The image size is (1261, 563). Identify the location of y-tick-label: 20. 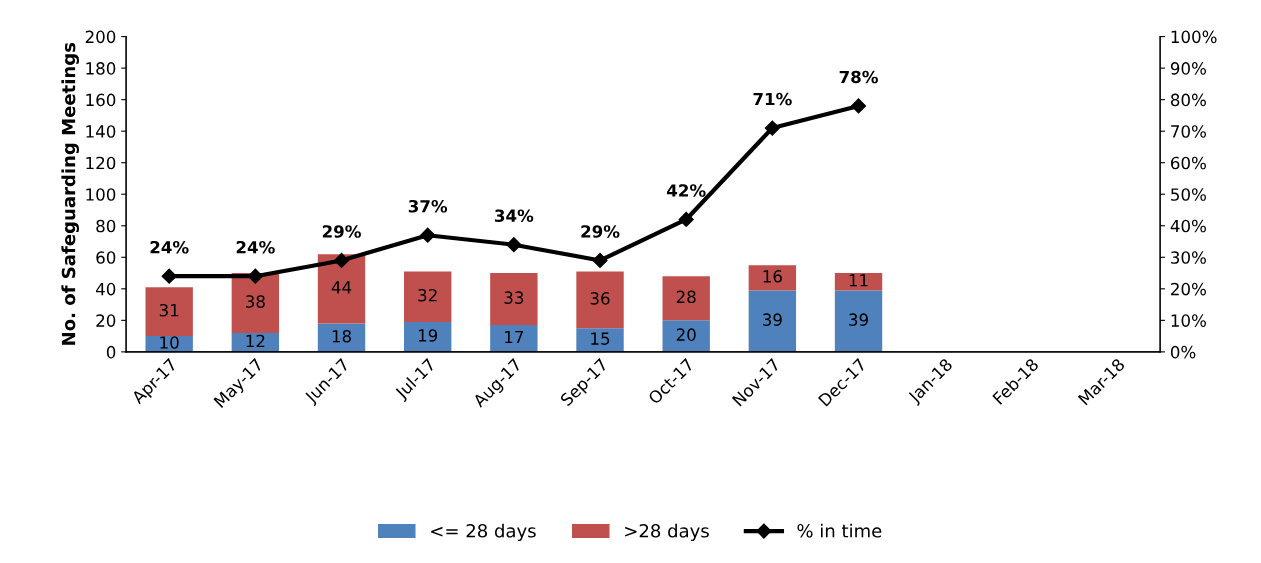
(106, 320).